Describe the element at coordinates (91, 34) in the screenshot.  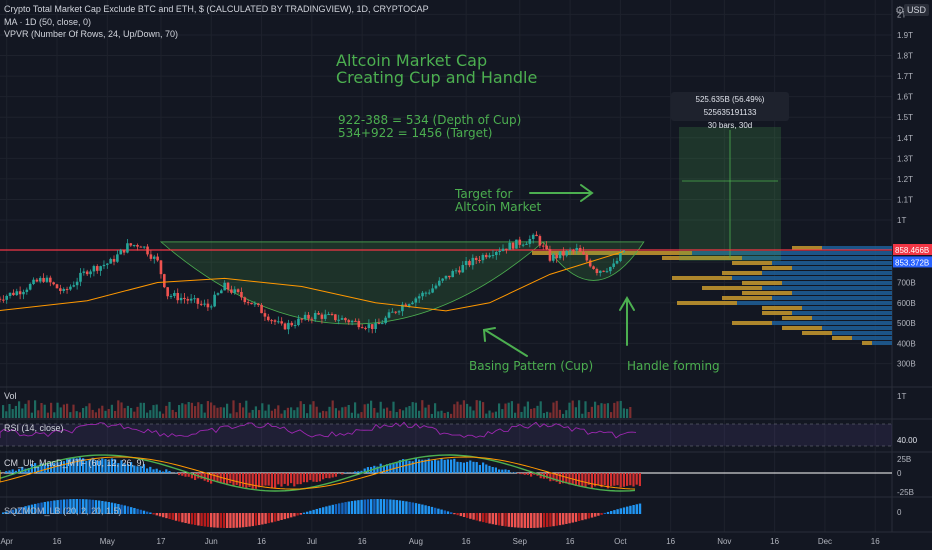
I see `vpvr-indicator-label: VPVR (Number Of Rows, 24, Up/Down, 70)` at that location.